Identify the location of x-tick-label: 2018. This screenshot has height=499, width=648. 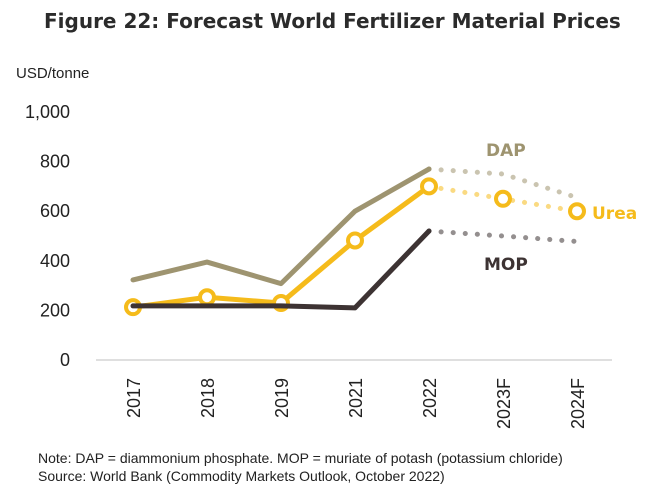
(208, 398).